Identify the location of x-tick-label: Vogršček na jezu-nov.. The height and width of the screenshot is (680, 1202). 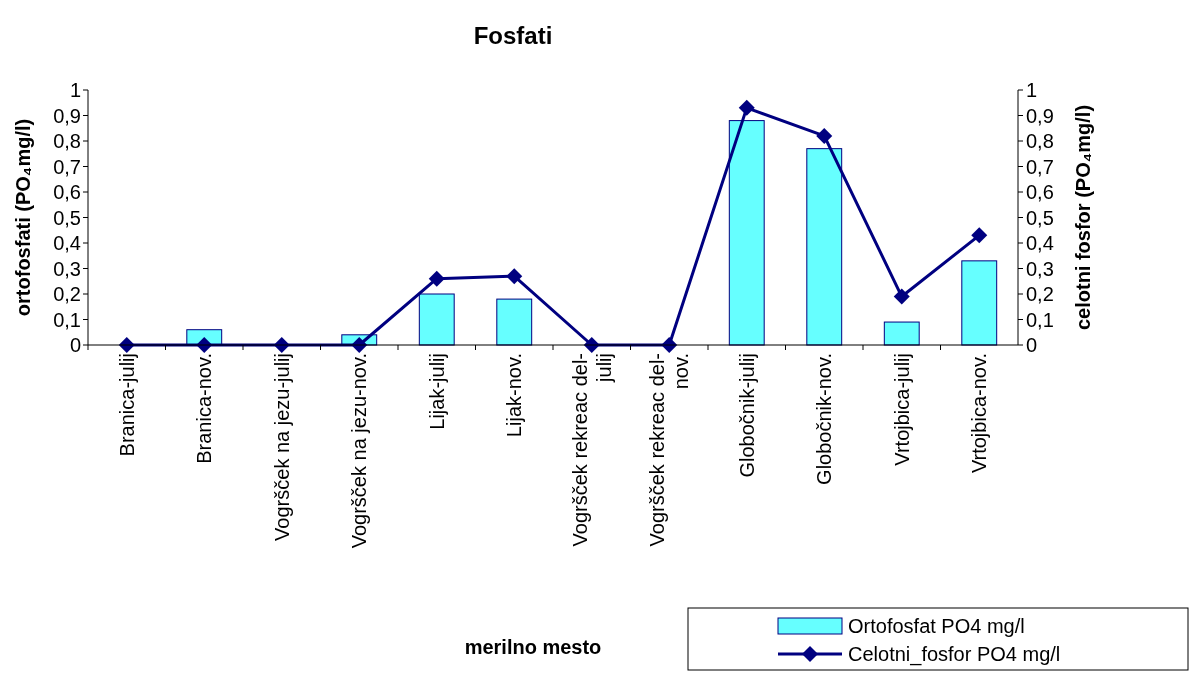
(359, 451).